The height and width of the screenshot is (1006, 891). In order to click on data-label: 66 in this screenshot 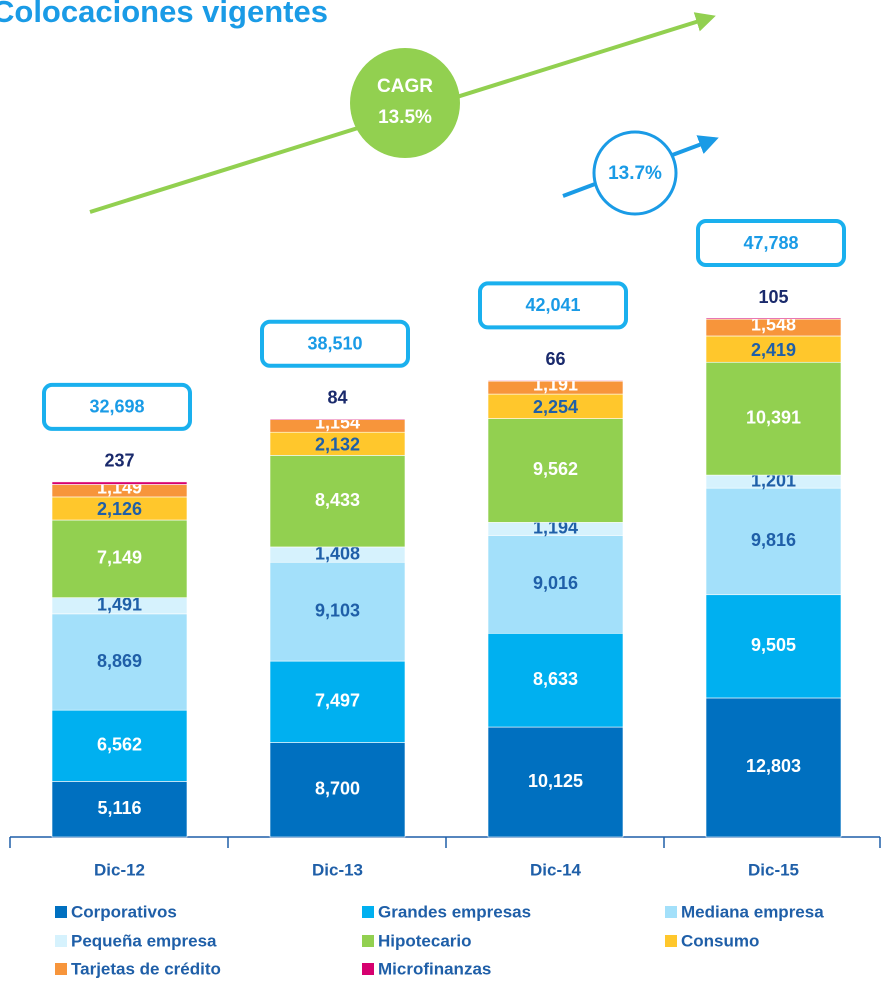, I will do `click(555, 359)`.